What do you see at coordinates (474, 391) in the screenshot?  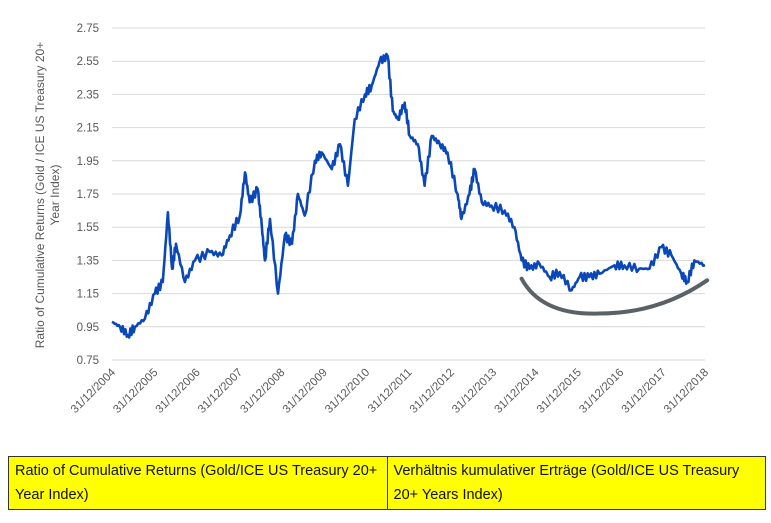 I see `x-tick-label: 31/12/2013` at bounding box center [474, 391].